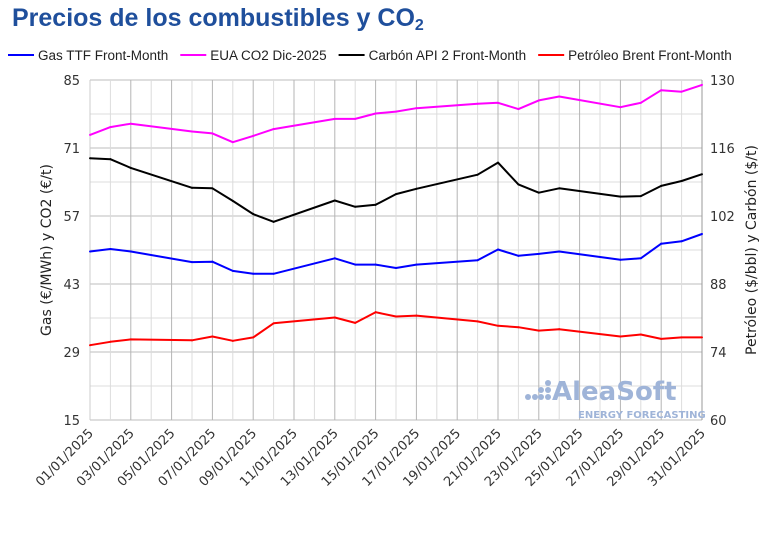  What do you see at coordinates (642, 415) in the screenshot?
I see `watermark-tagline: ENERGY FORECASTING` at bounding box center [642, 415].